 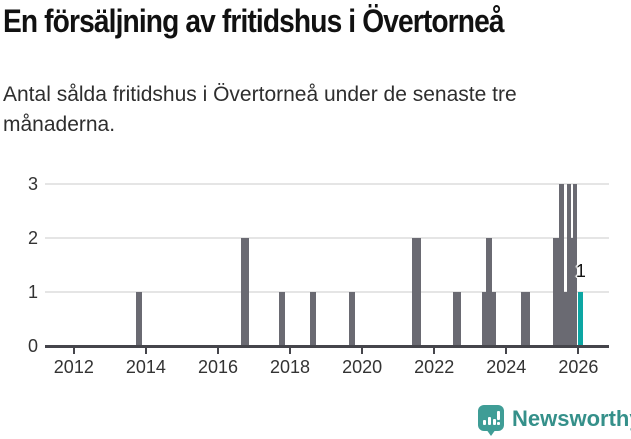 What do you see at coordinates (434, 367) in the screenshot?
I see `x-tick-label-2022: 2022` at bounding box center [434, 367].